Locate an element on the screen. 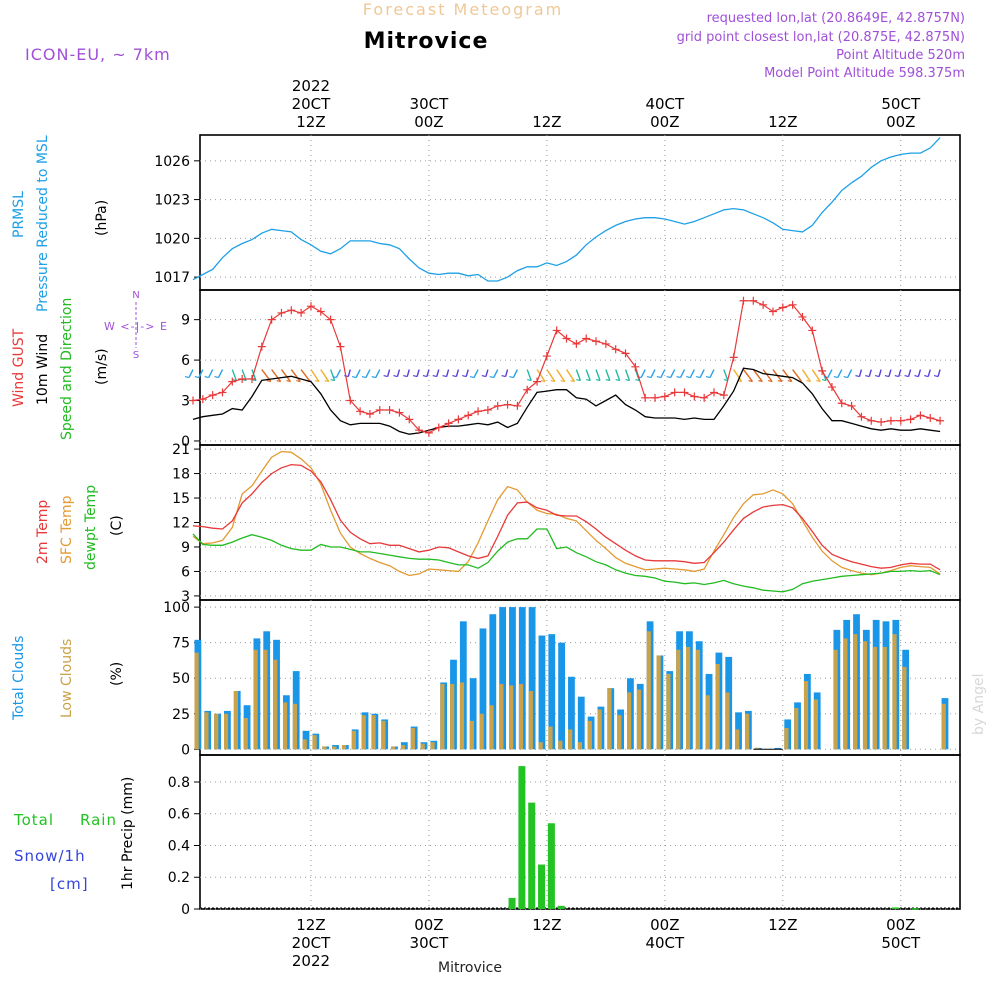 This screenshot has height=1000, width=1000. series-line-10m-wind is located at coordinates (566, 401).